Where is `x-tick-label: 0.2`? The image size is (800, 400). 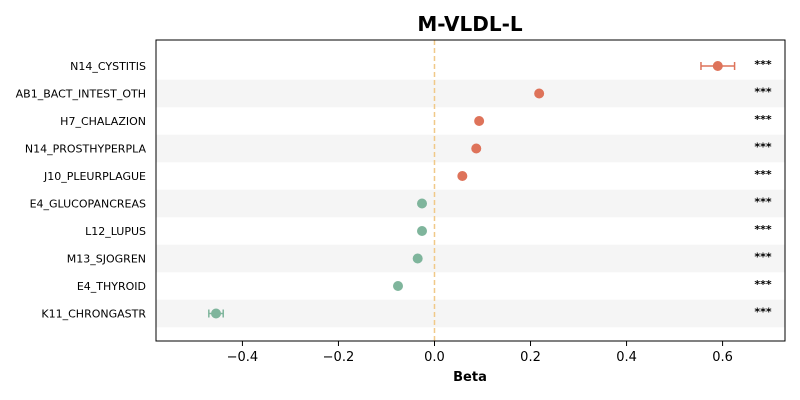 x-tick-label: 0.2 is located at coordinates (530, 357).